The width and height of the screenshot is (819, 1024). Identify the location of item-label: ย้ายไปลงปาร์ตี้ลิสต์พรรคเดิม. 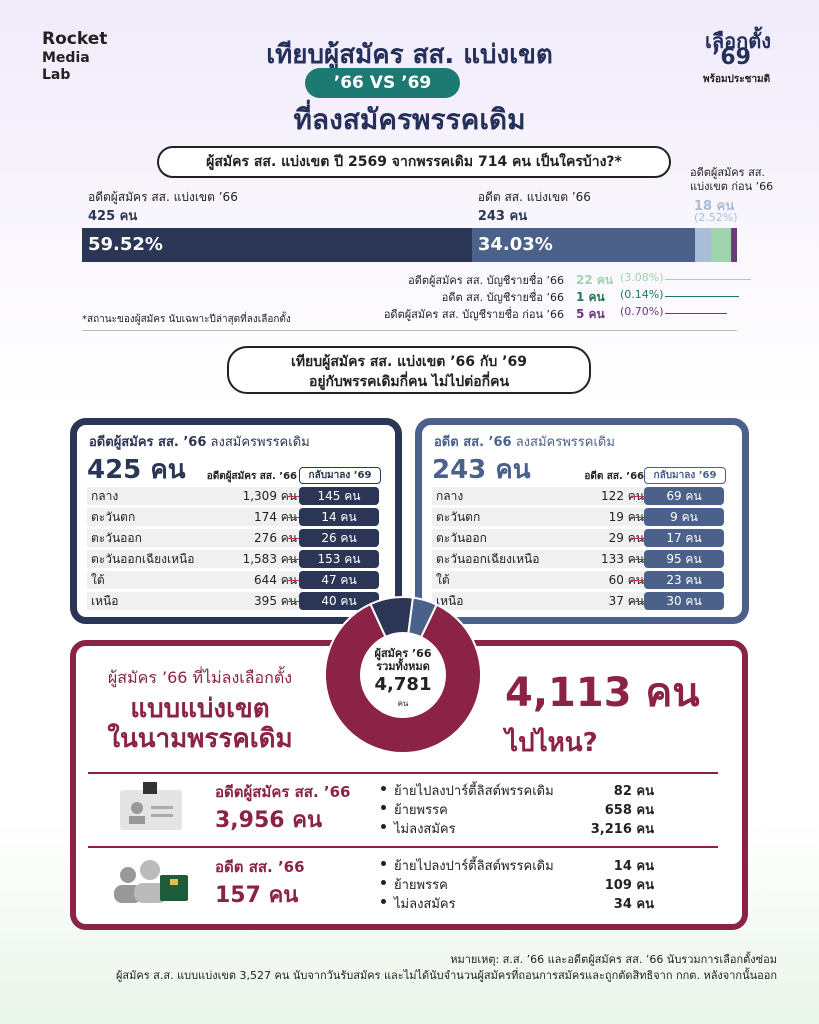
(474, 791).